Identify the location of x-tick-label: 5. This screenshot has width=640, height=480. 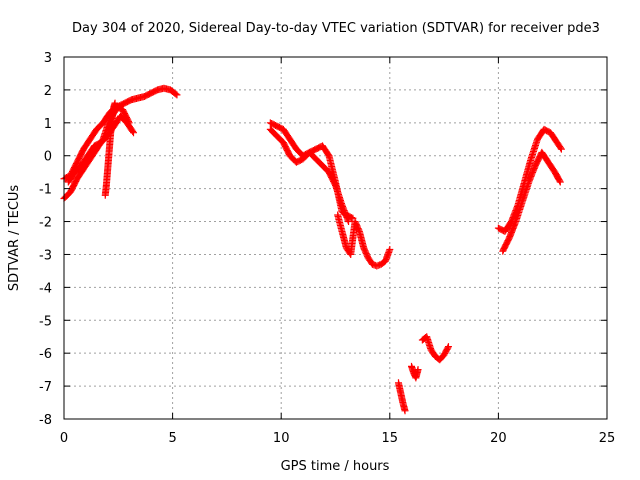
(172, 438).